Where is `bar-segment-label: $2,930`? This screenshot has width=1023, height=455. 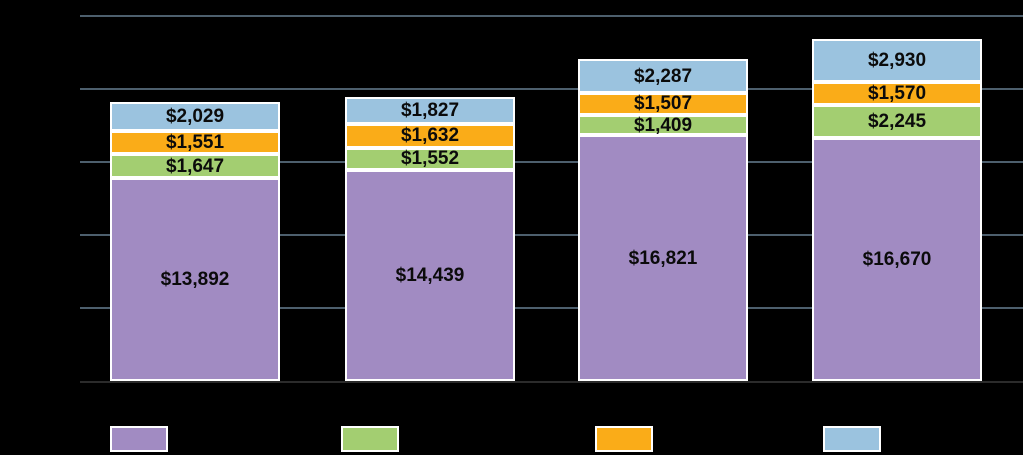 bar-segment-label: $2,930 is located at coordinates (897, 61).